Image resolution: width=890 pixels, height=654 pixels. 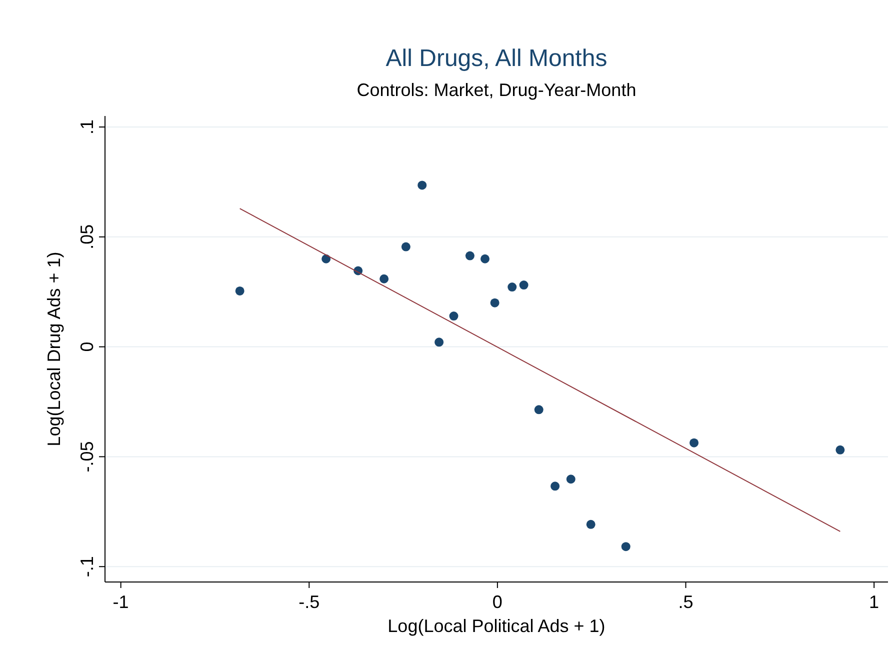 I want to click on x-tick-label: -1, so click(x=120, y=602).